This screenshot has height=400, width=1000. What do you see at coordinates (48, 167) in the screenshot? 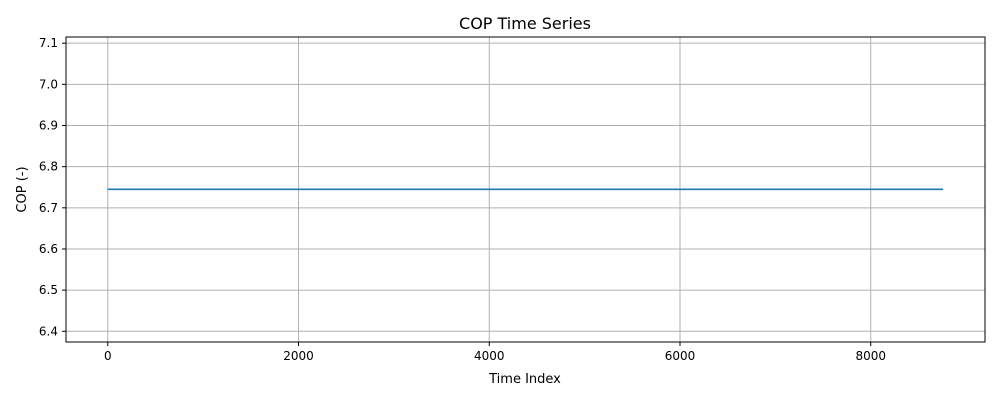
I see `y-tick-label: 6.8` at bounding box center [48, 167].